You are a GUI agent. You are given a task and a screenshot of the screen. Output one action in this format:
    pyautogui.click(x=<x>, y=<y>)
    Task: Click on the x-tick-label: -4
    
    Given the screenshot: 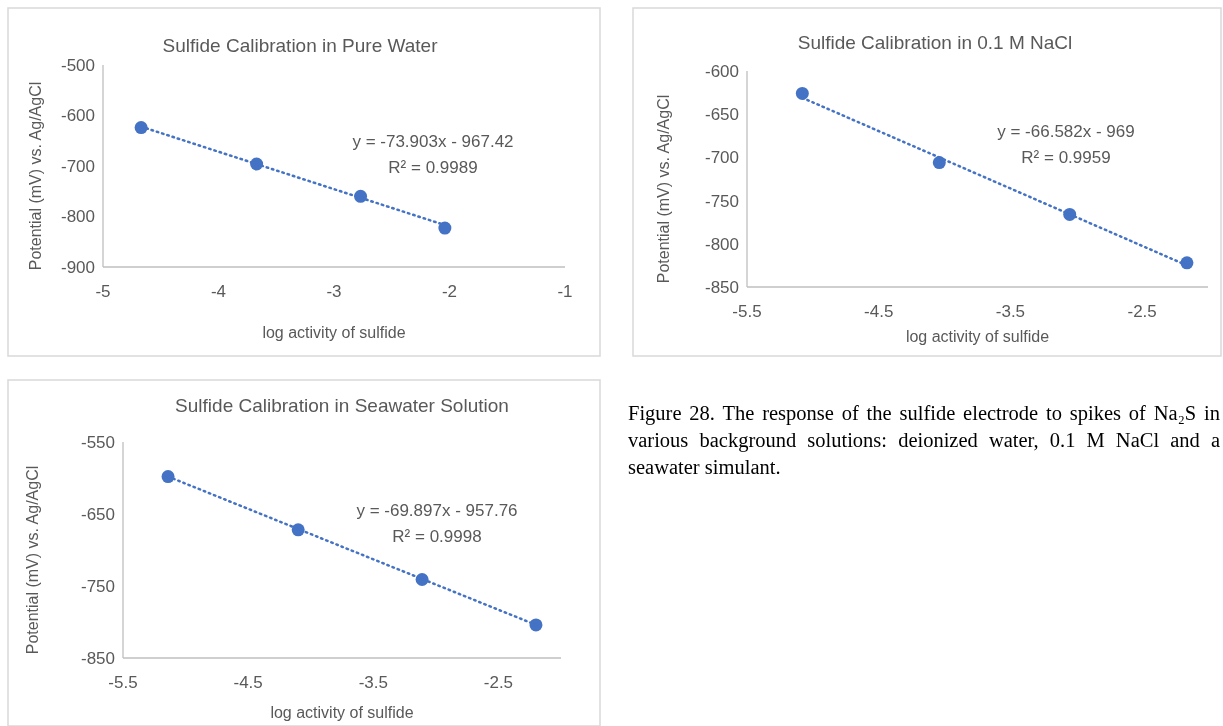 What is the action you would take?
    pyautogui.click(x=218, y=291)
    